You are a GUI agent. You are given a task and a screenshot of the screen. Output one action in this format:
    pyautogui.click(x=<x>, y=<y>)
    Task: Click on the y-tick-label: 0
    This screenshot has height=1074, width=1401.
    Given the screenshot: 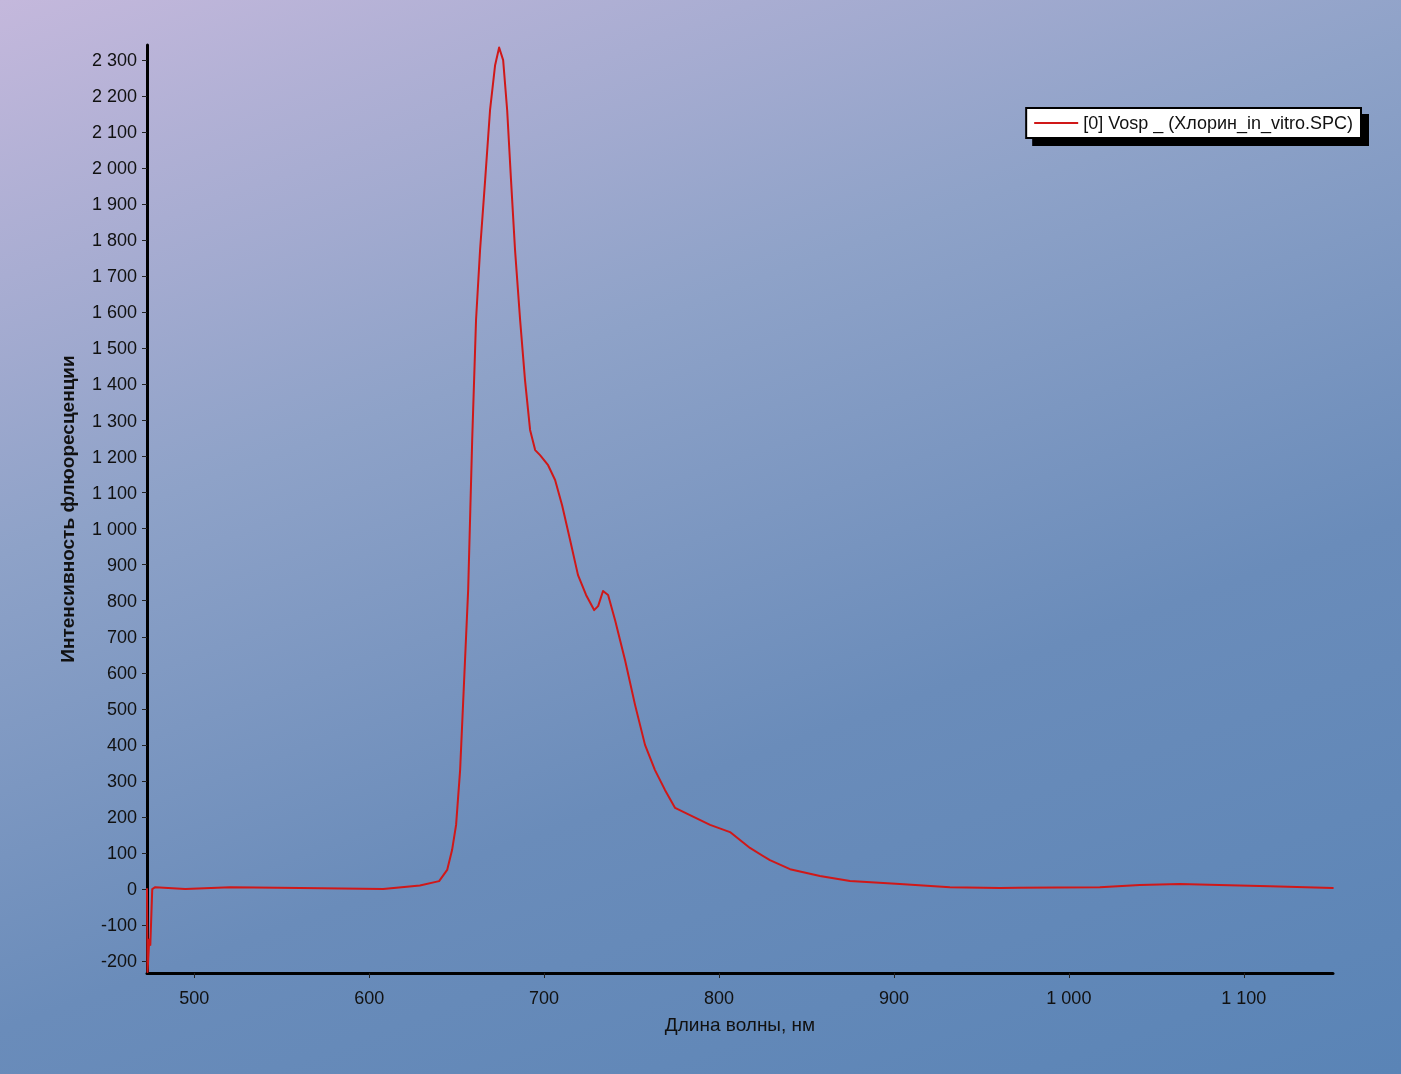 What is the action you would take?
    pyautogui.click(x=131, y=889)
    